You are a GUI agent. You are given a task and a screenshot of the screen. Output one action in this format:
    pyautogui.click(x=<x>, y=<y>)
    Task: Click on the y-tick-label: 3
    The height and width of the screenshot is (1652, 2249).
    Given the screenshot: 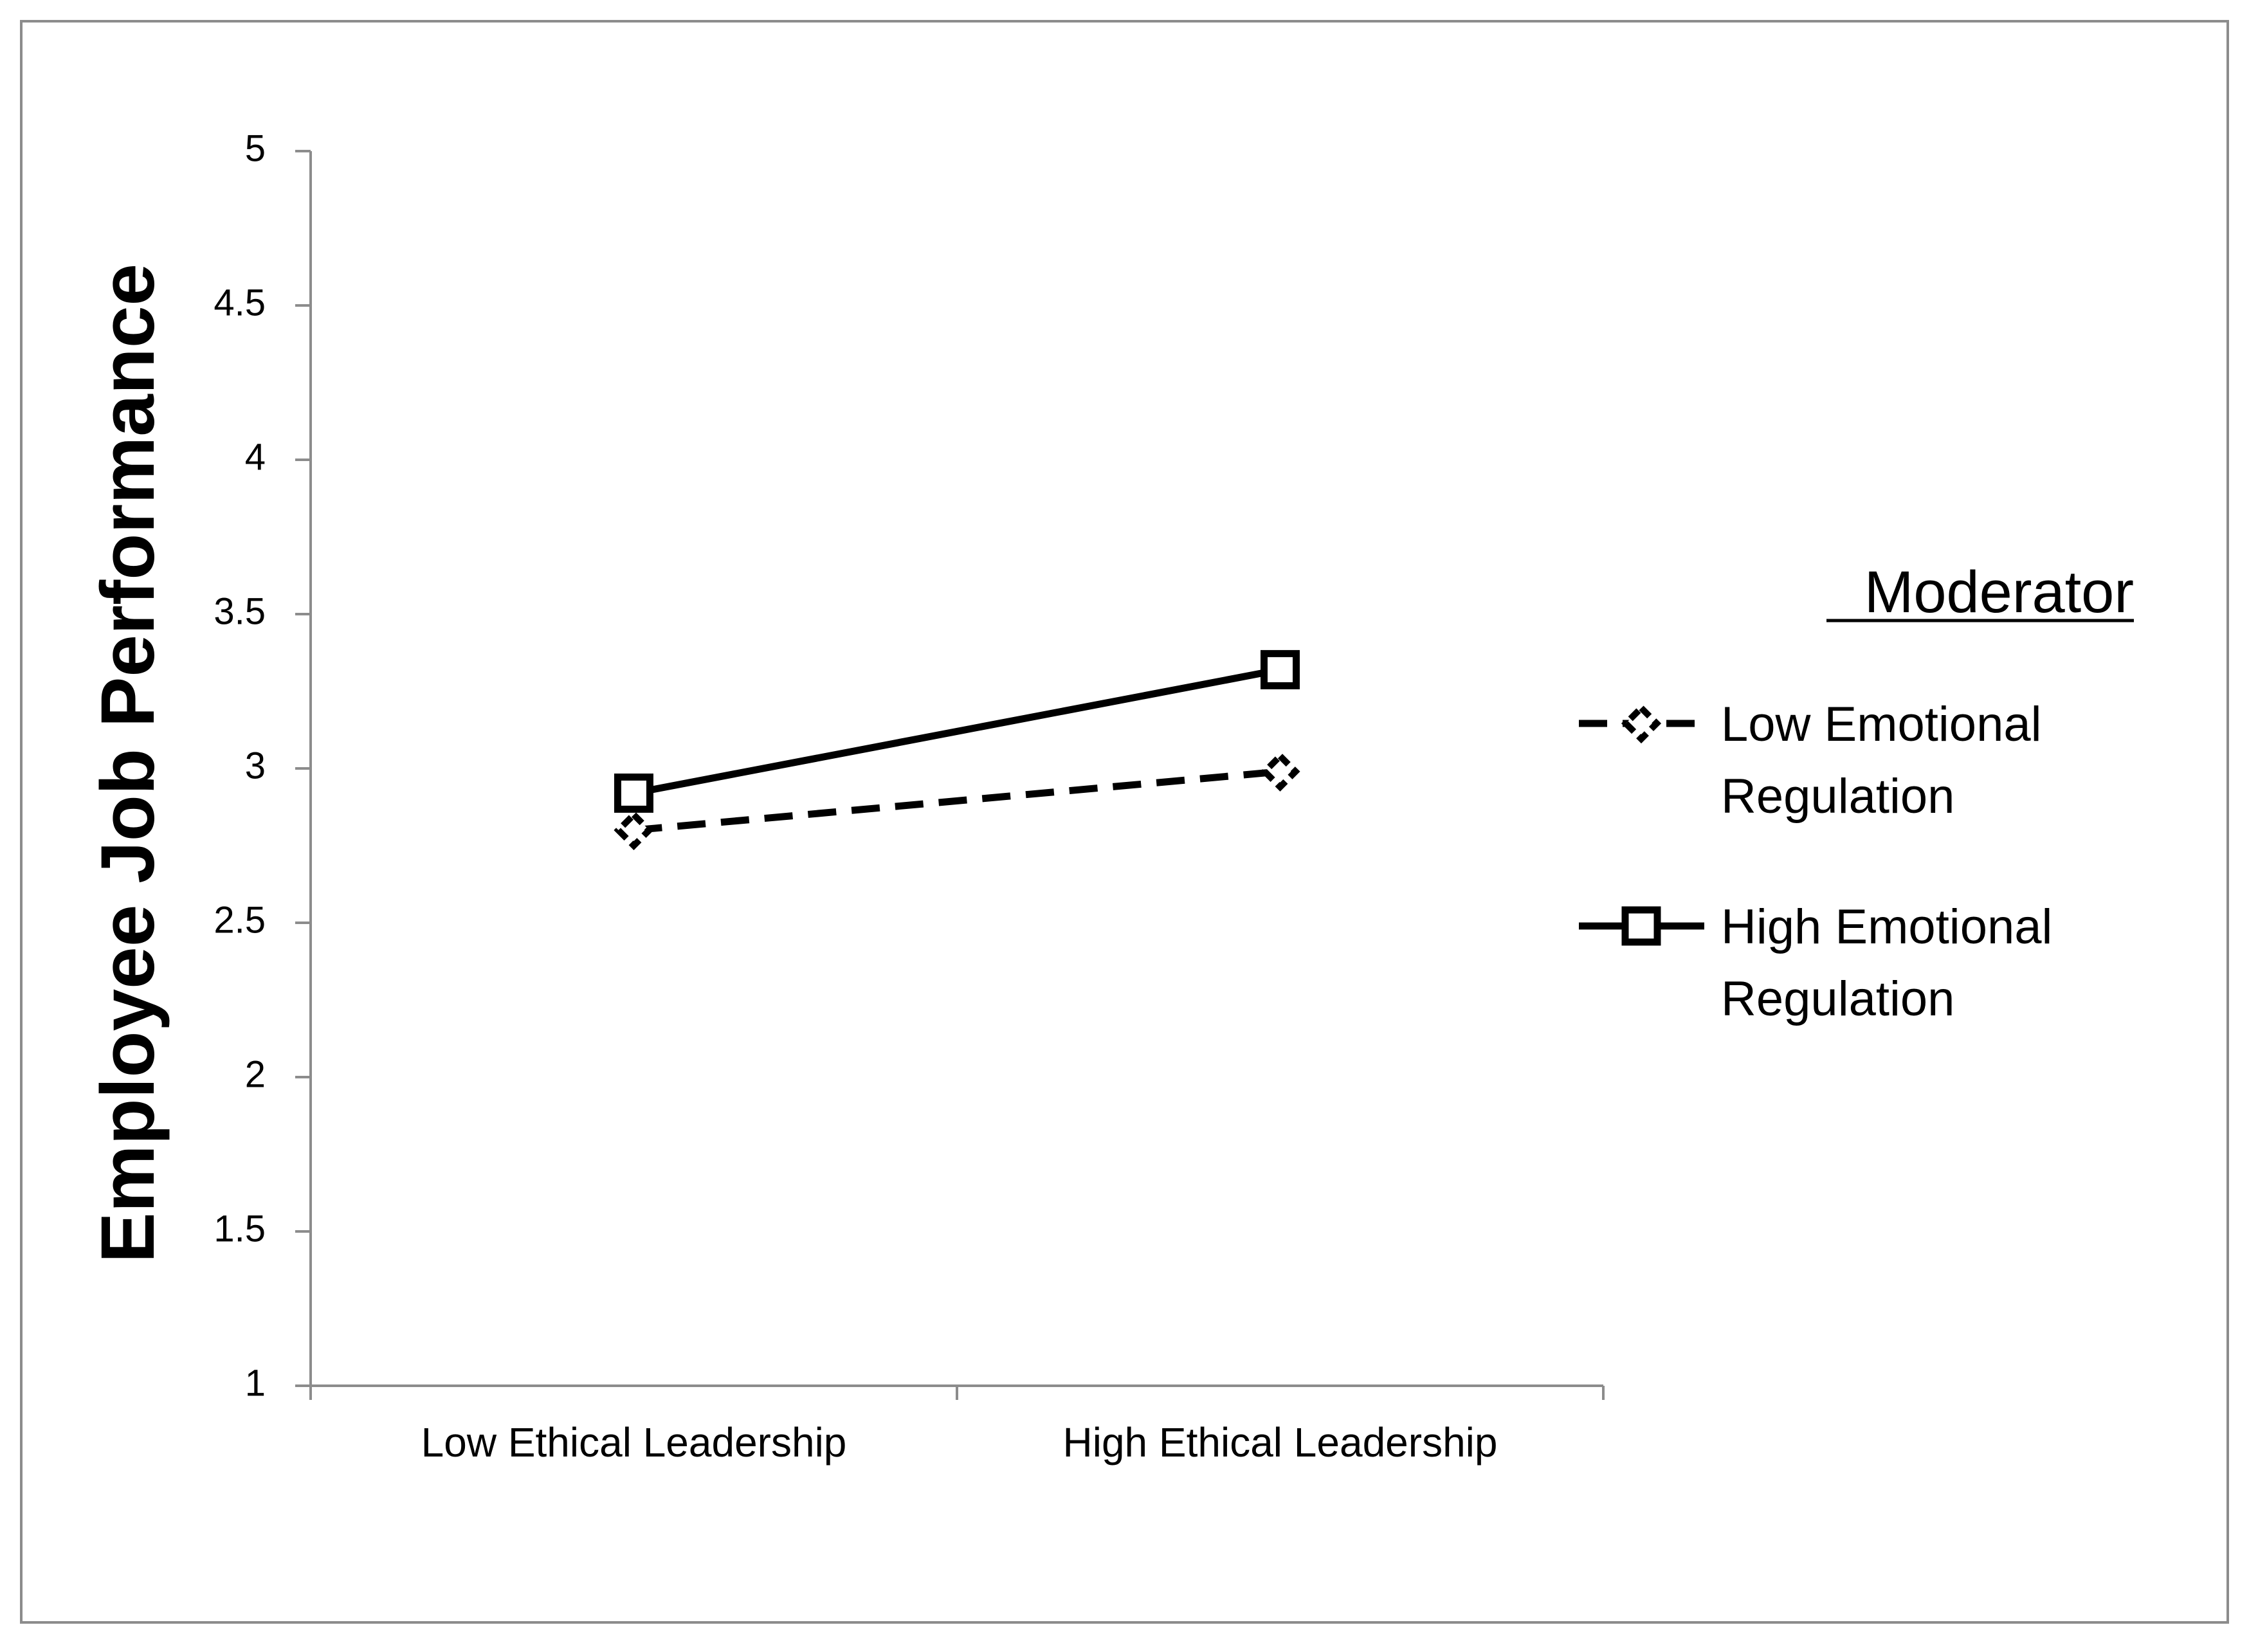 What is the action you would take?
    pyautogui.click(x=255, y=765)
    